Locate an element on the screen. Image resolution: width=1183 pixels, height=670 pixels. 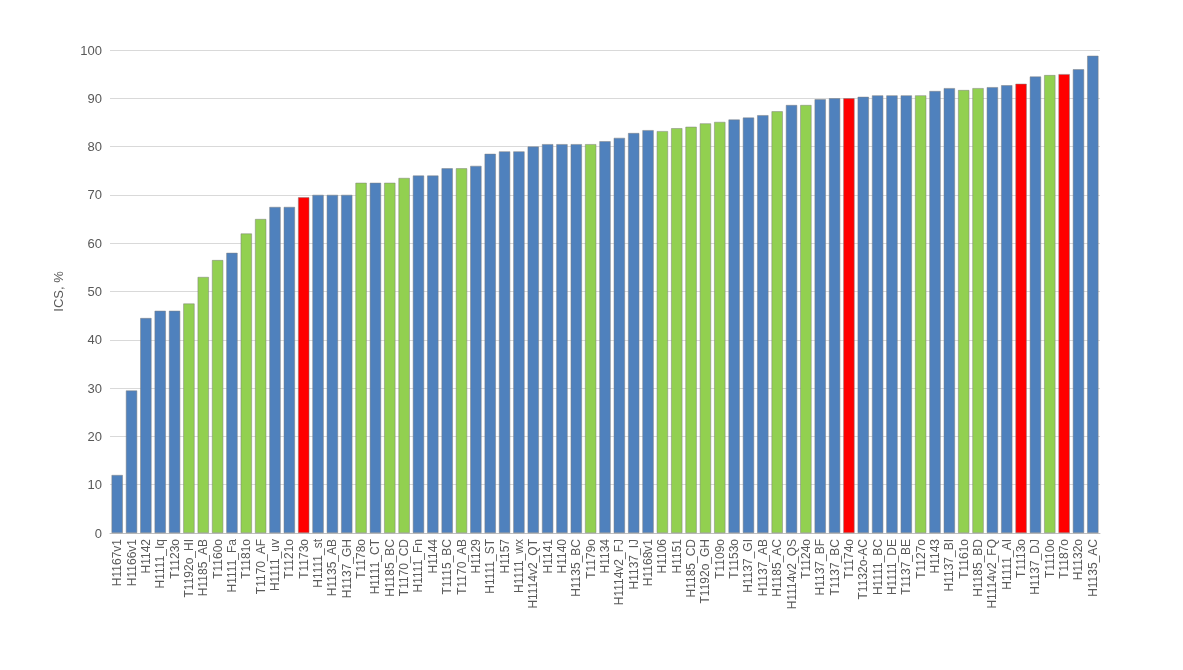
x-tick-label: T1113o is located at coordinates (1021, 558).